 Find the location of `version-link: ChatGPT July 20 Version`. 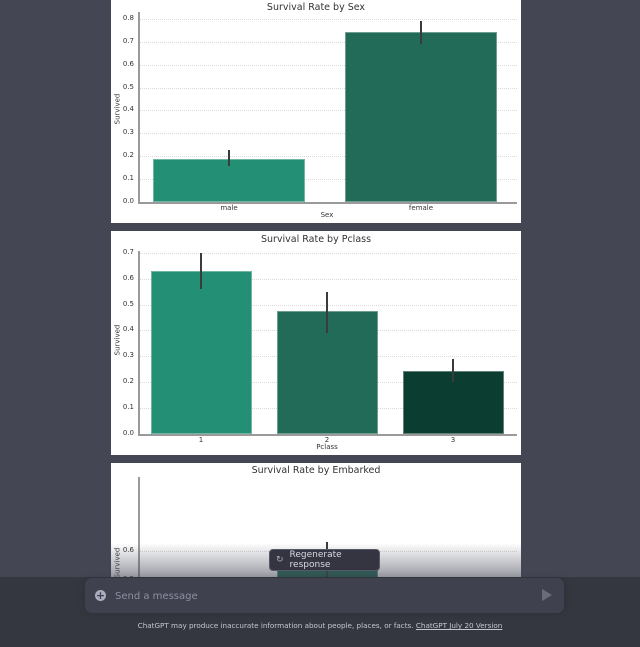

version-link: ChatGPT July 20 Version is located at coordinates (459, 625).